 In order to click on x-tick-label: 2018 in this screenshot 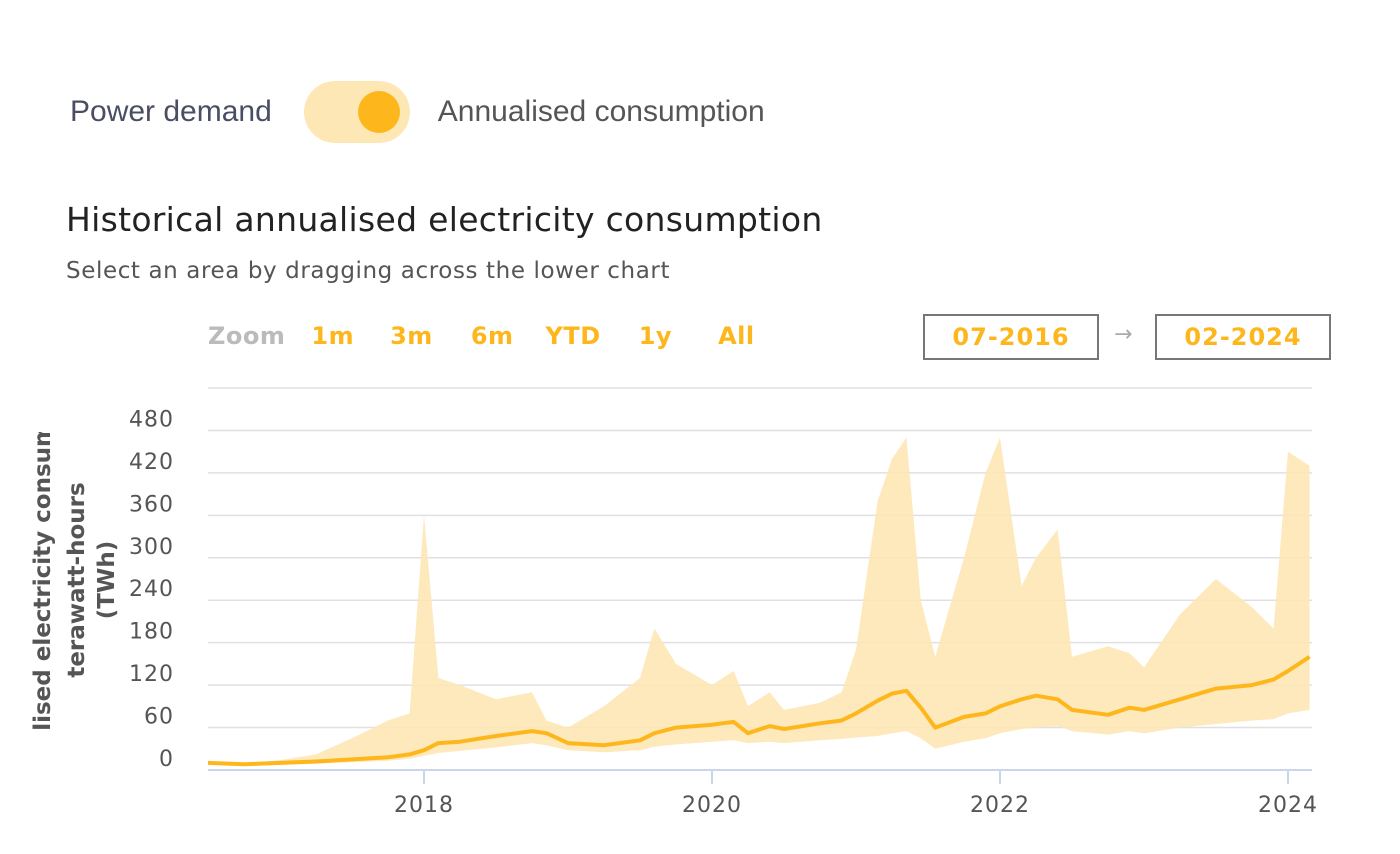, I will do `click(424, 805)`.